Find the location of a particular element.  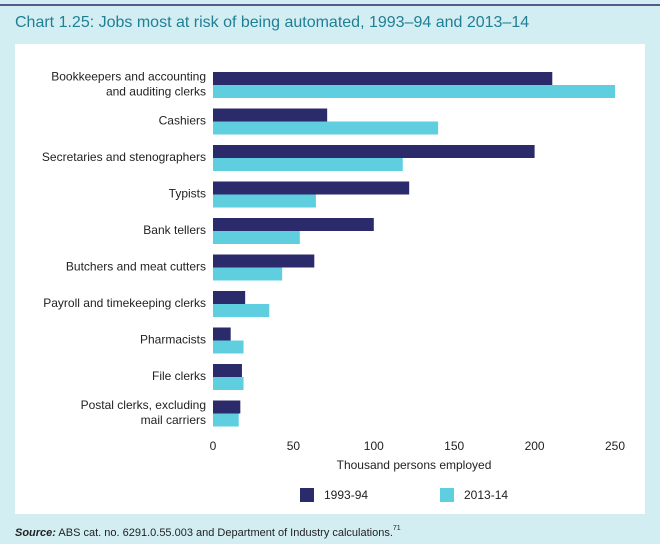

source-note: 71 is located at coordinates (397, 528).